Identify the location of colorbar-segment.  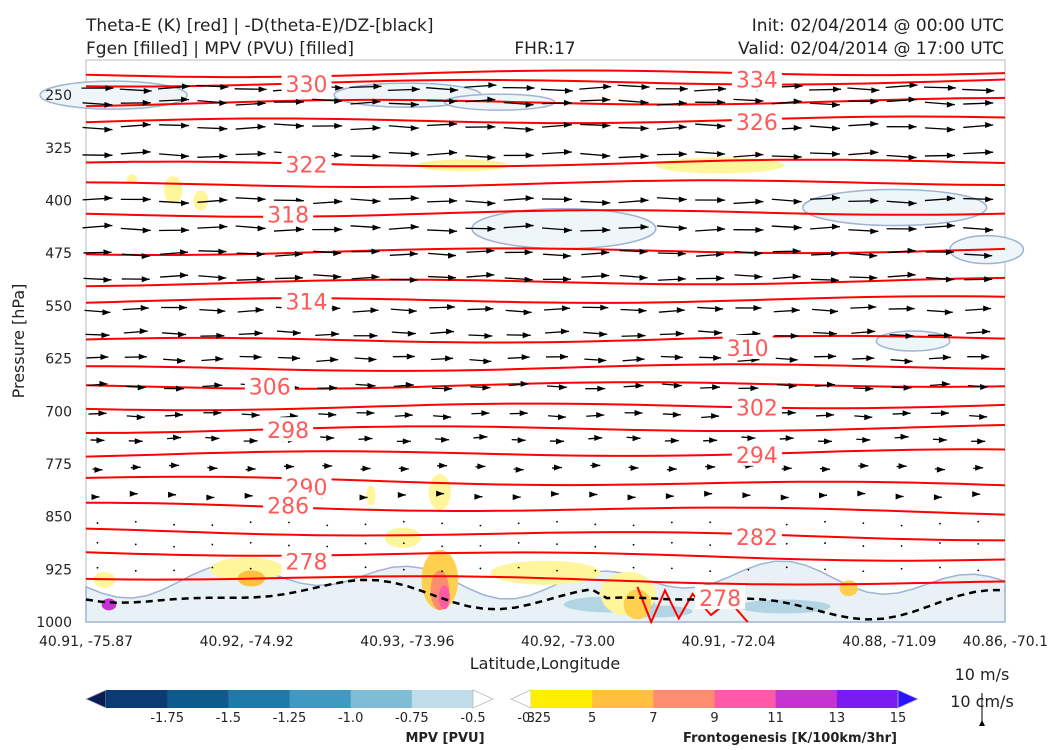
(442, 699).